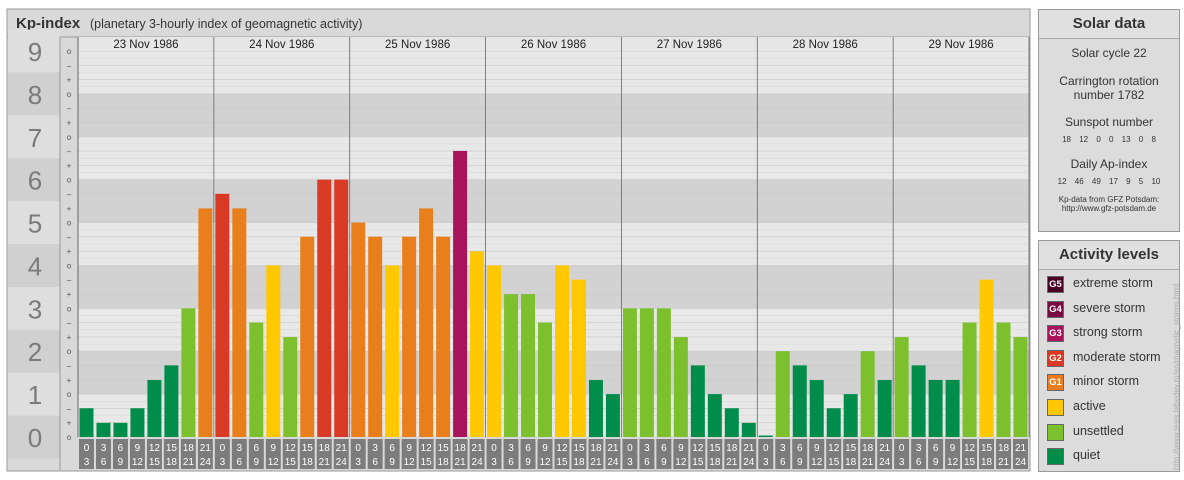  What do you see at coordinates (1108, 332) in the screenshot?
I see `activity-level-label: strong storm` at bounding box center [1108, 332].